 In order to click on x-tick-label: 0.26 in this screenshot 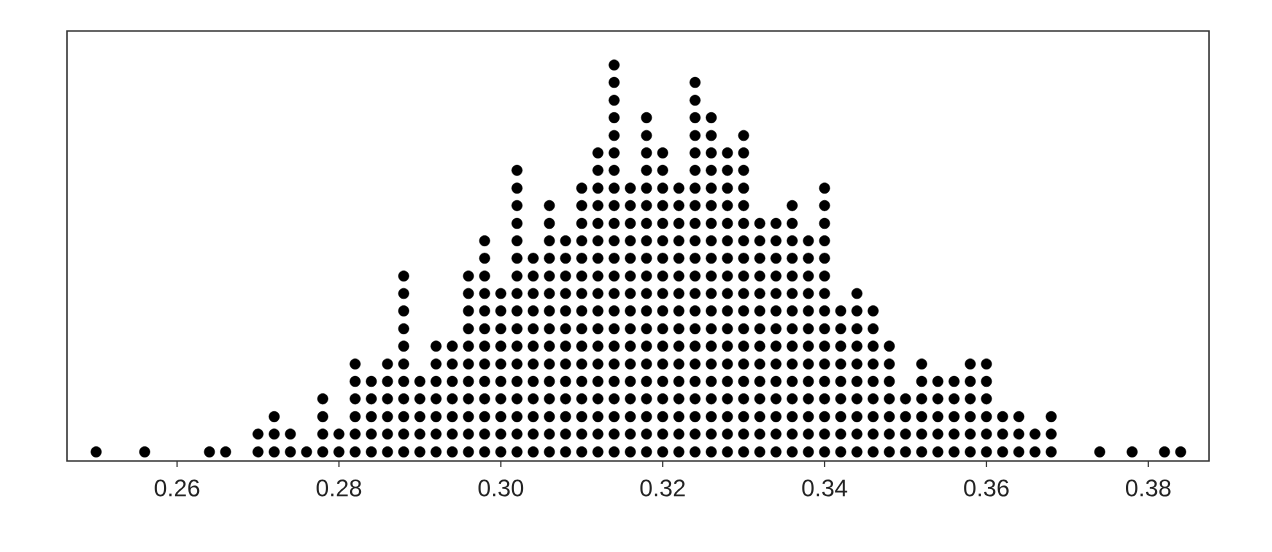, I will do `click(177, 488)`.